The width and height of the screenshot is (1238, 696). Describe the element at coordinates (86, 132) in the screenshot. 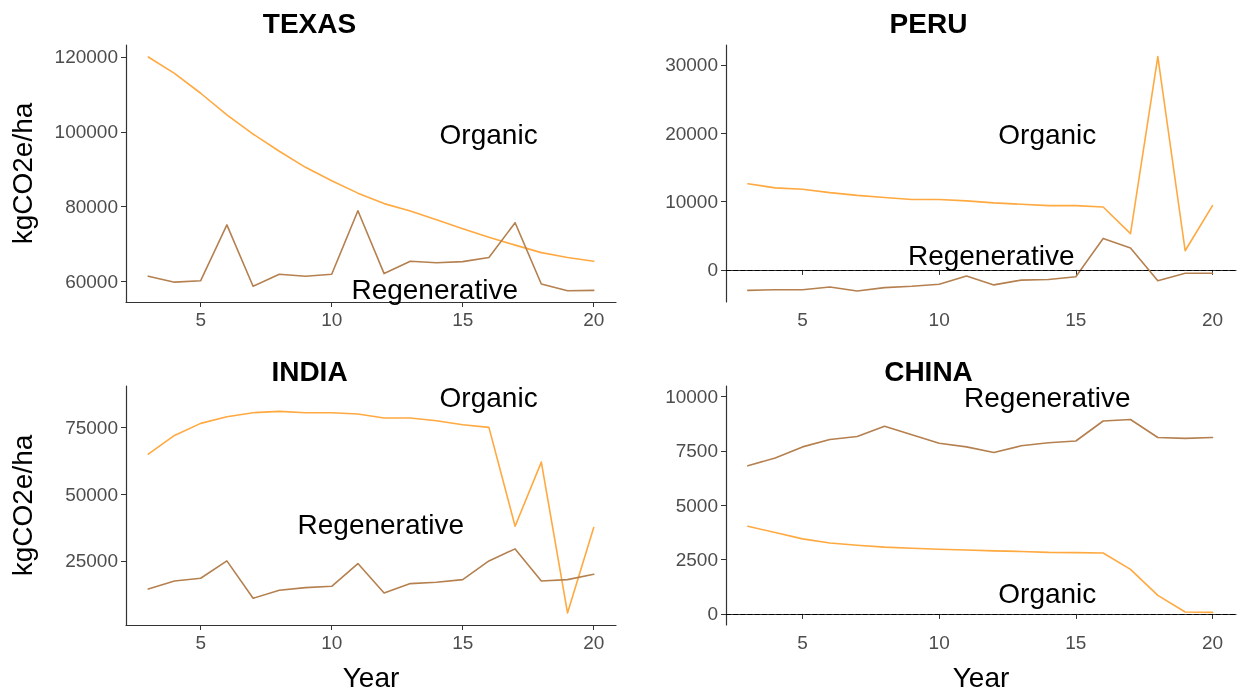

I see `y-tick-label: 100000` at that location.